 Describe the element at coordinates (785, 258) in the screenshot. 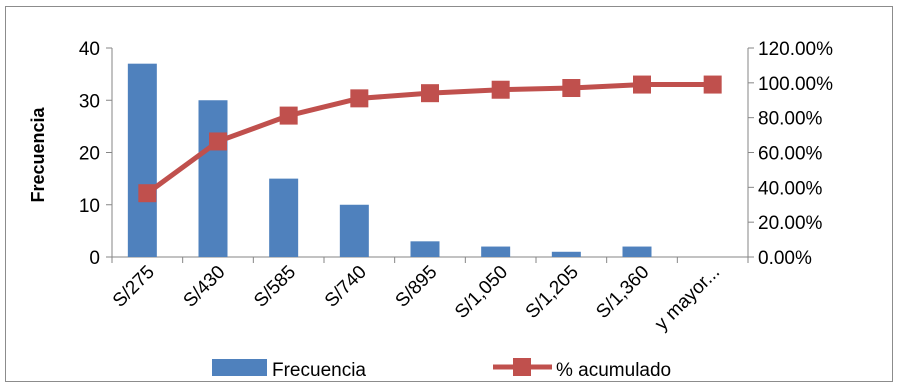

I see `y2-tick-label: 0.00%` at that location.